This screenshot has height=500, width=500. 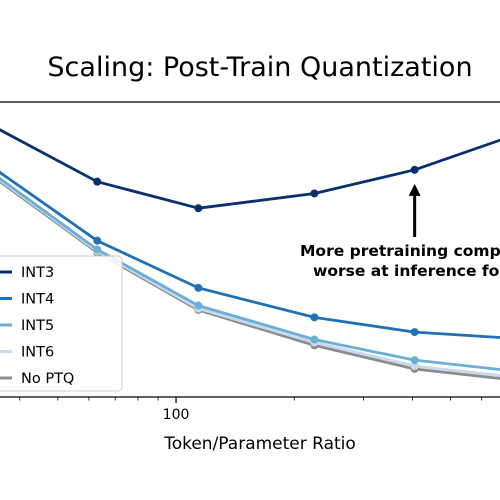 I want to click on legend-label: INT3, so click(x=37, y=273).